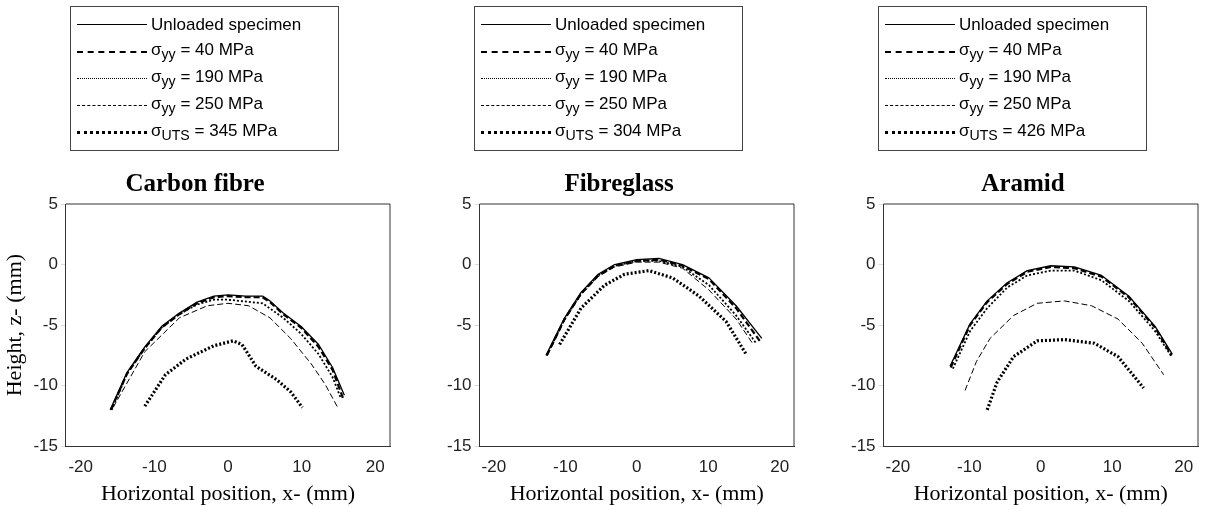  Describe the element at coordinates (195, 183) in the screenshot. I see `chart-title: Carbon fibre` at that location.